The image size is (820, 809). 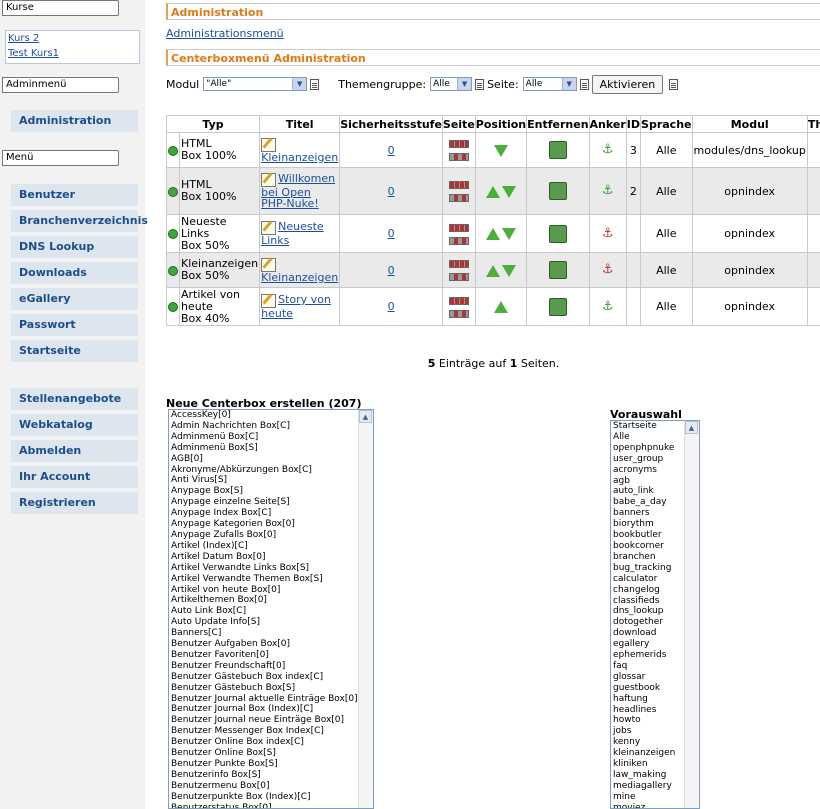 What do you see at coordinates (627, 742) in the screenshot?
I see `list-item: kenny` at bounding box center [627, 742].